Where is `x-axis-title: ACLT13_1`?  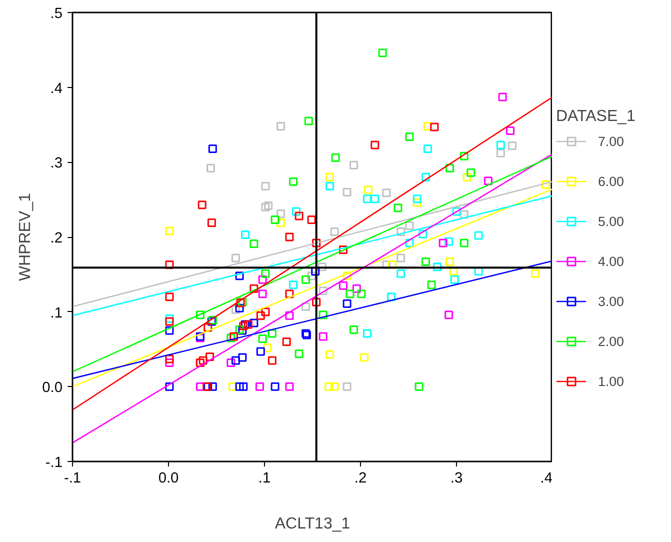 x-axis-title: ACLT13_1 is located at coordinates (312, 524).